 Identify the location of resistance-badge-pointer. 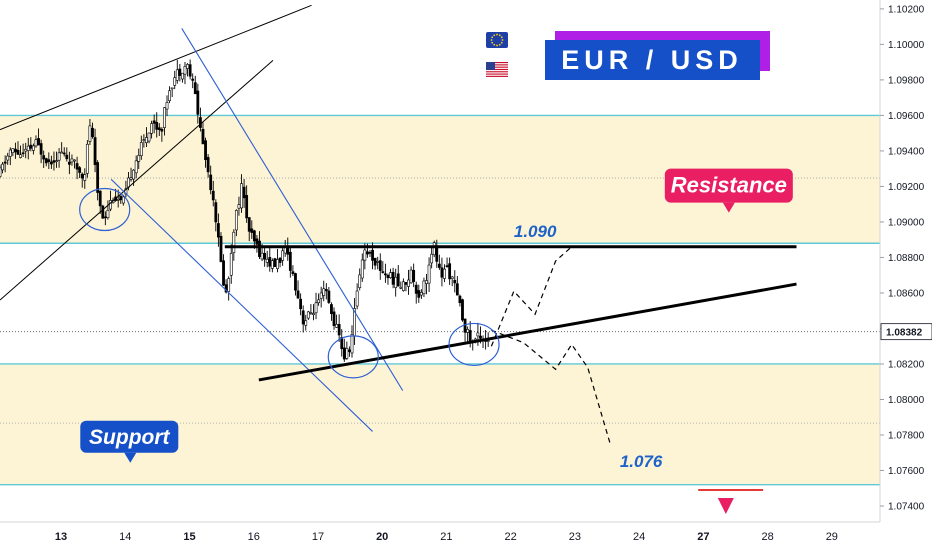
(728, 207).